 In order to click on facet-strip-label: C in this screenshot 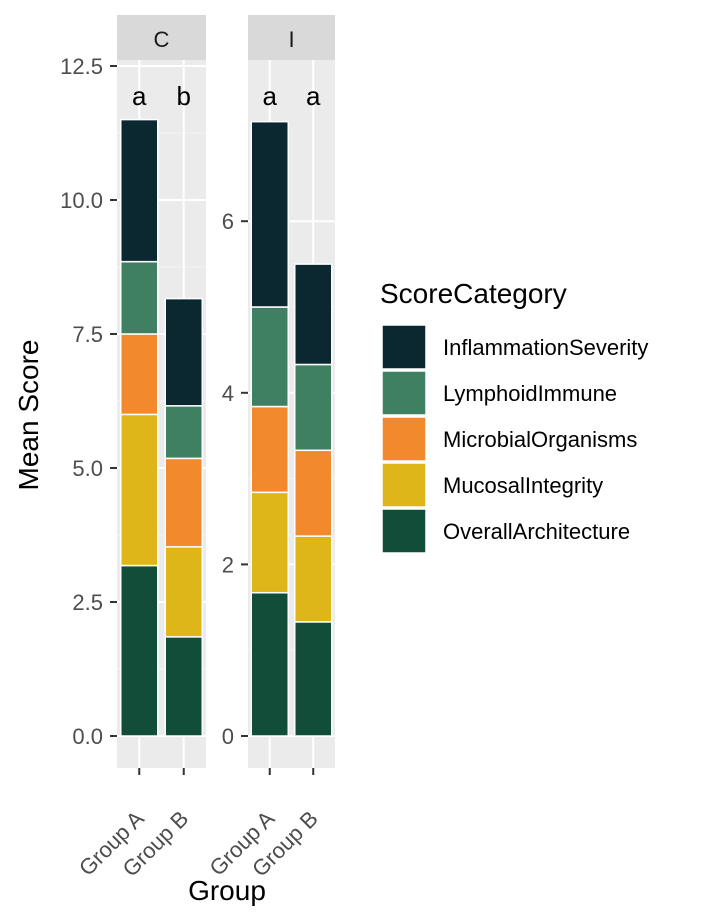, I will do `click(162, 39)`.